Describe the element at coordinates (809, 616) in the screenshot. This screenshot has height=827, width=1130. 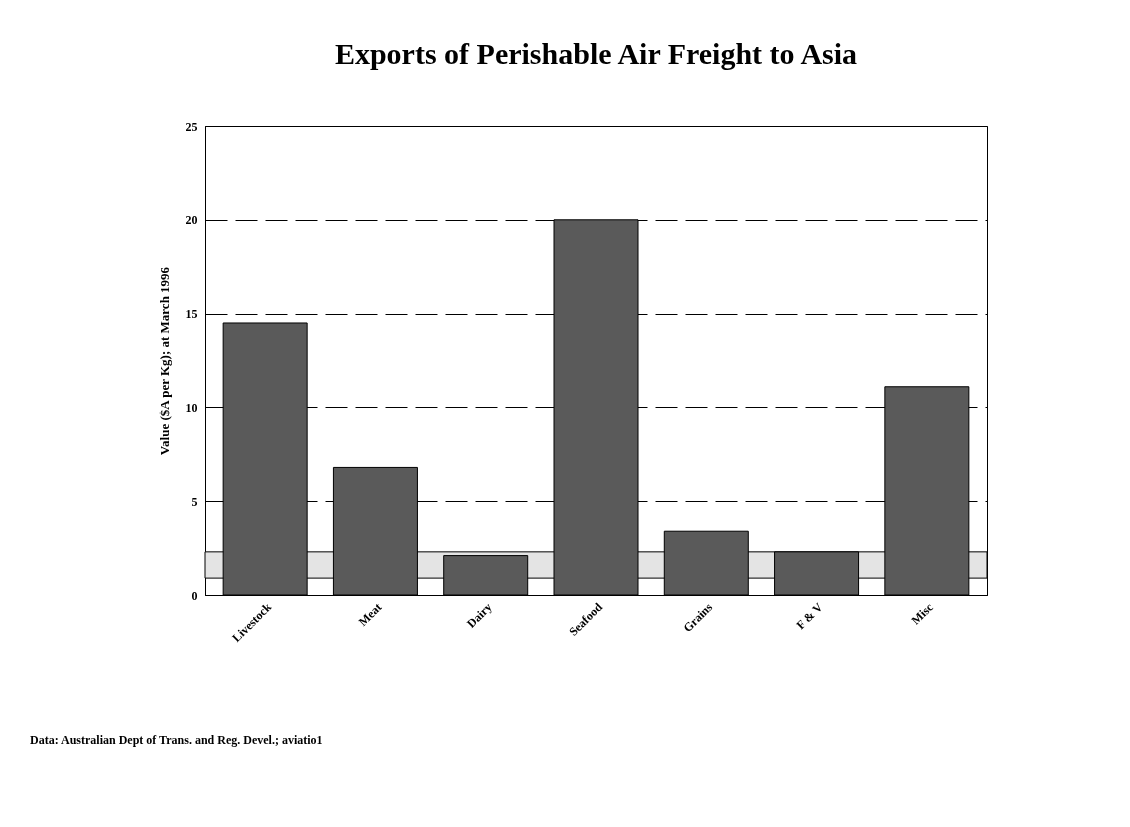
I see `x-tick-label: F & V` at that location.